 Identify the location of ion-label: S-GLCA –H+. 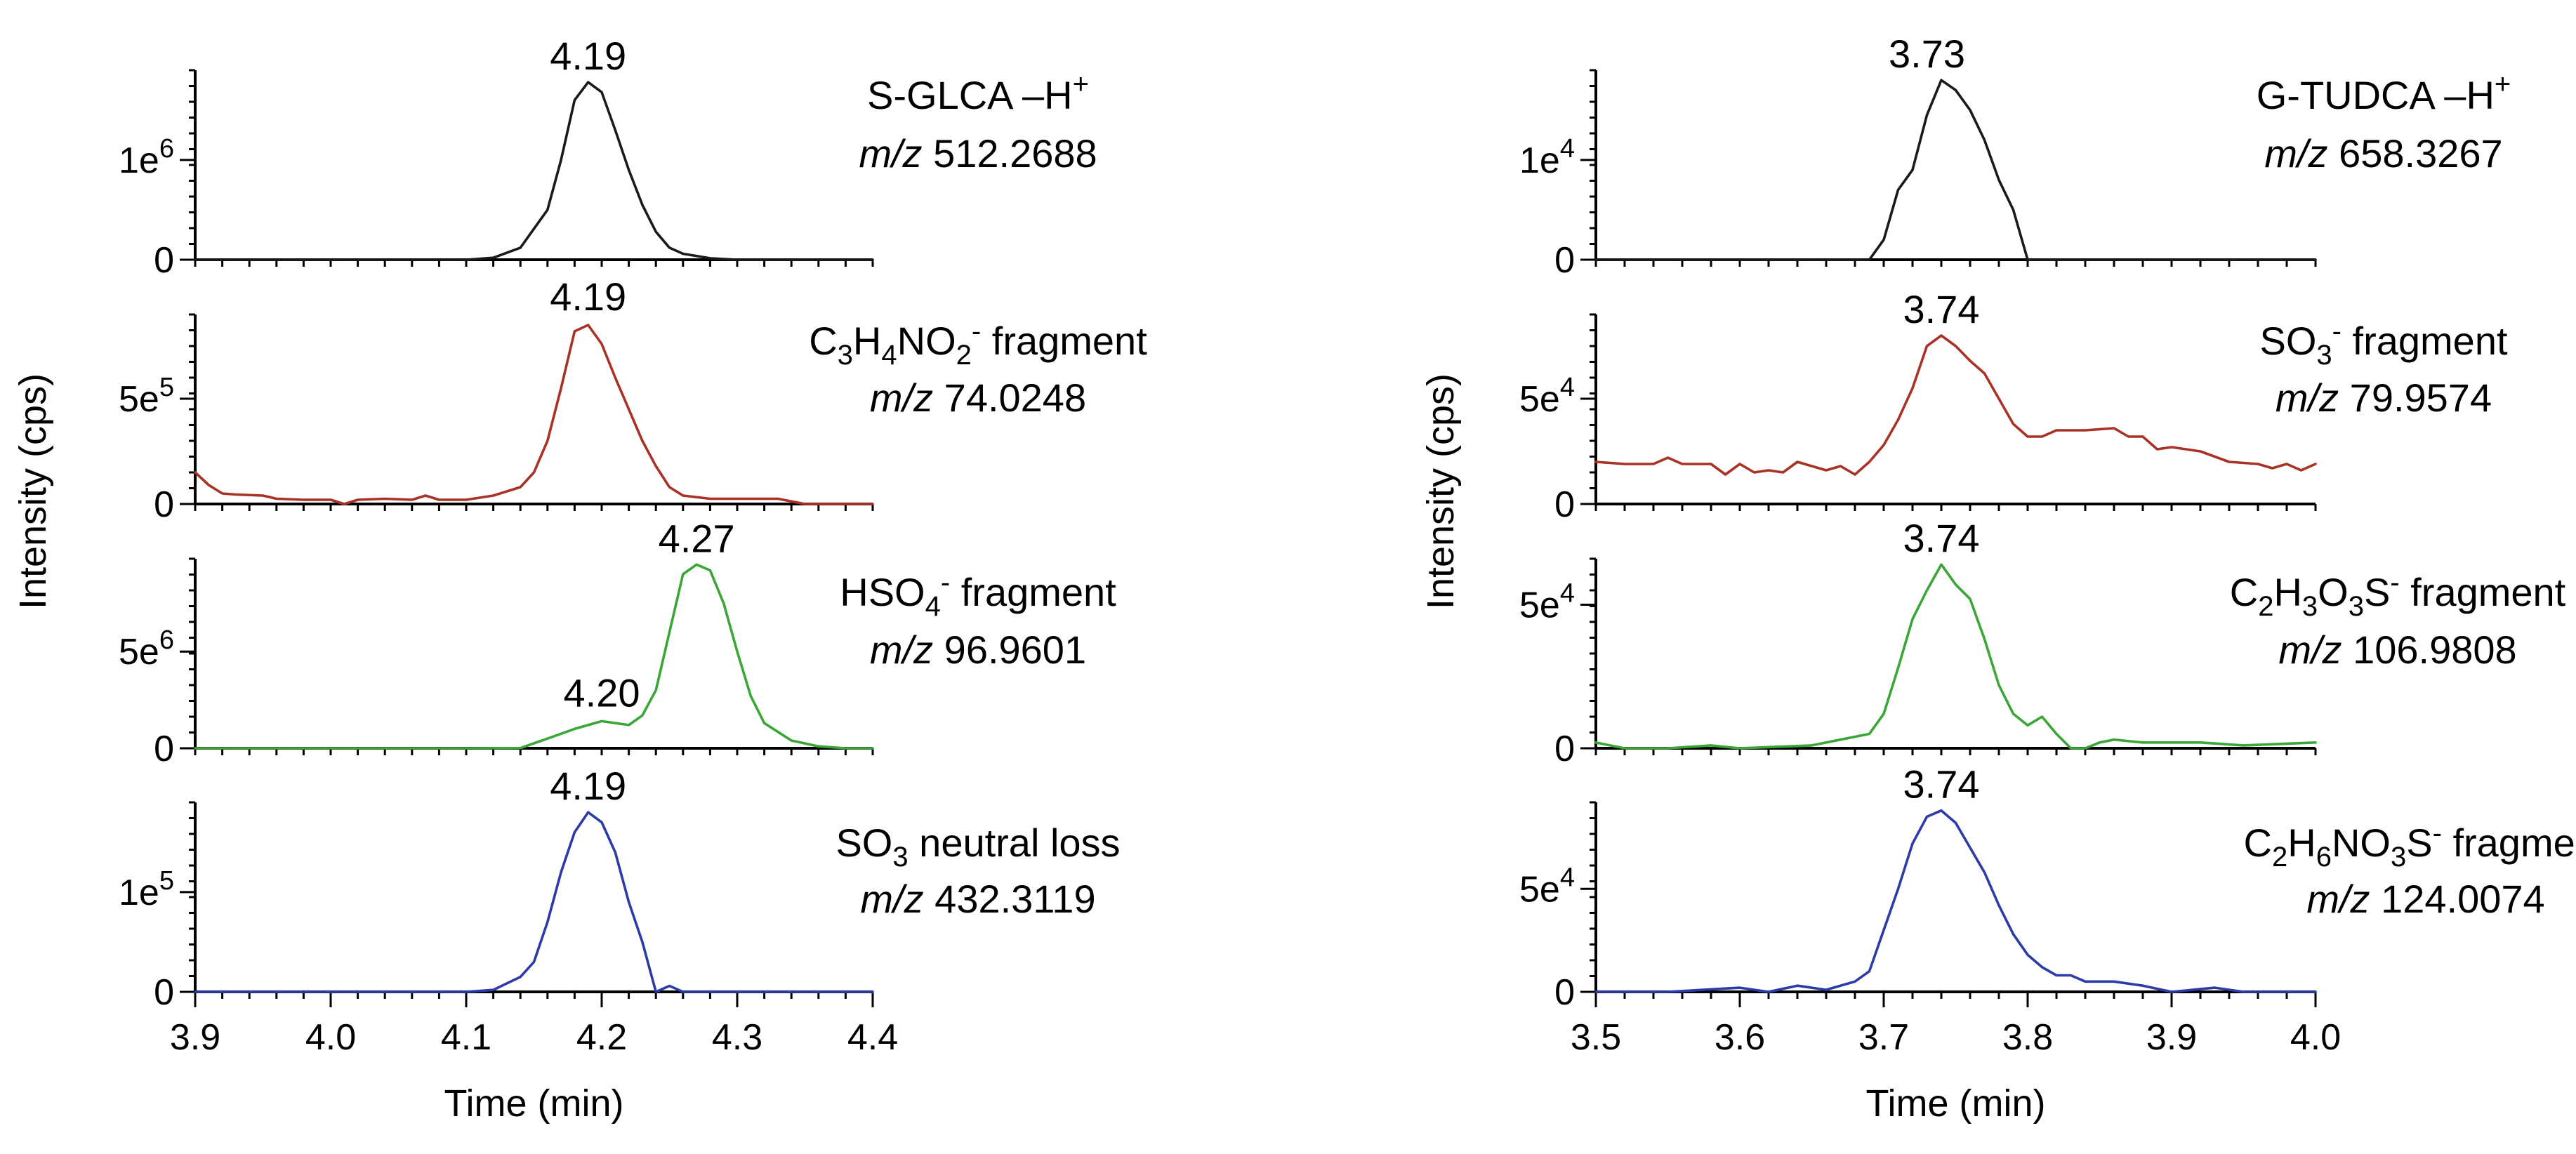
(978, 93).